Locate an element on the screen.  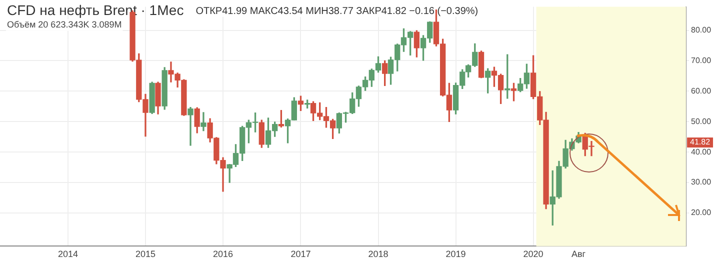
y-tick-label: 20.00 is located at coordinates (701, 213).